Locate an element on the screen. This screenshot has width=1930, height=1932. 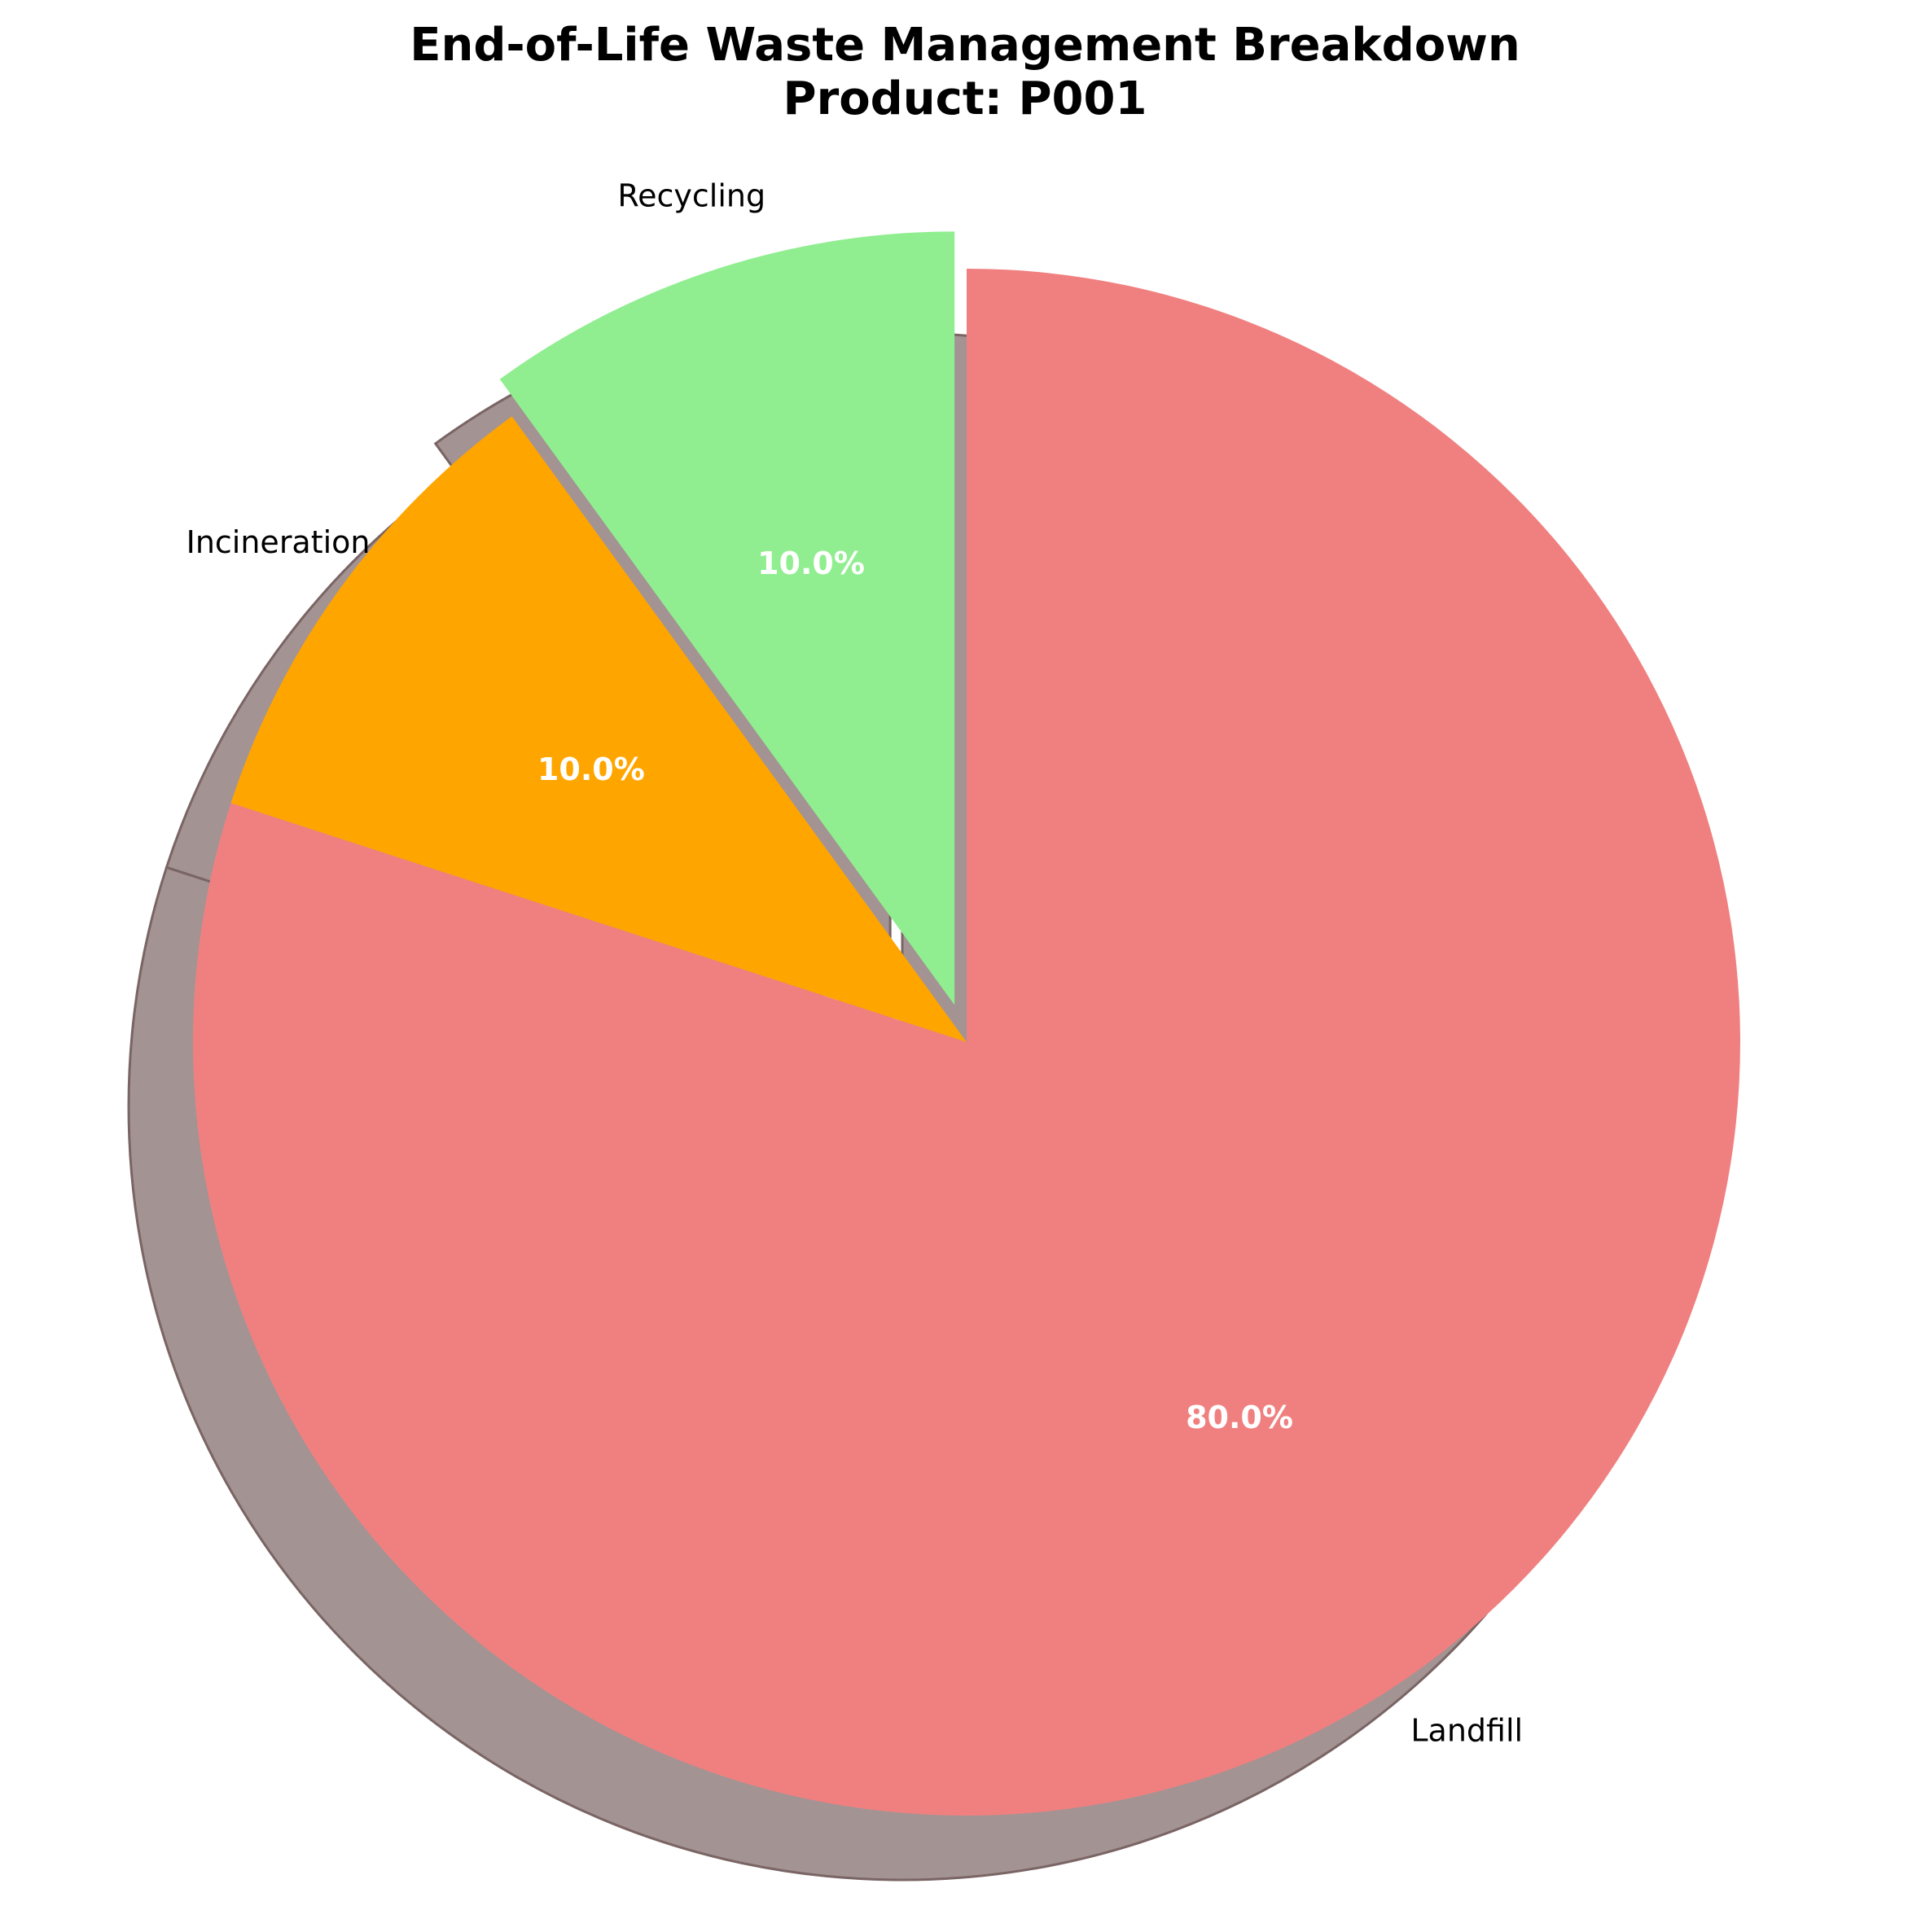
pct-label-landfill: 80.0% is located at coordinates (1239, 1417).